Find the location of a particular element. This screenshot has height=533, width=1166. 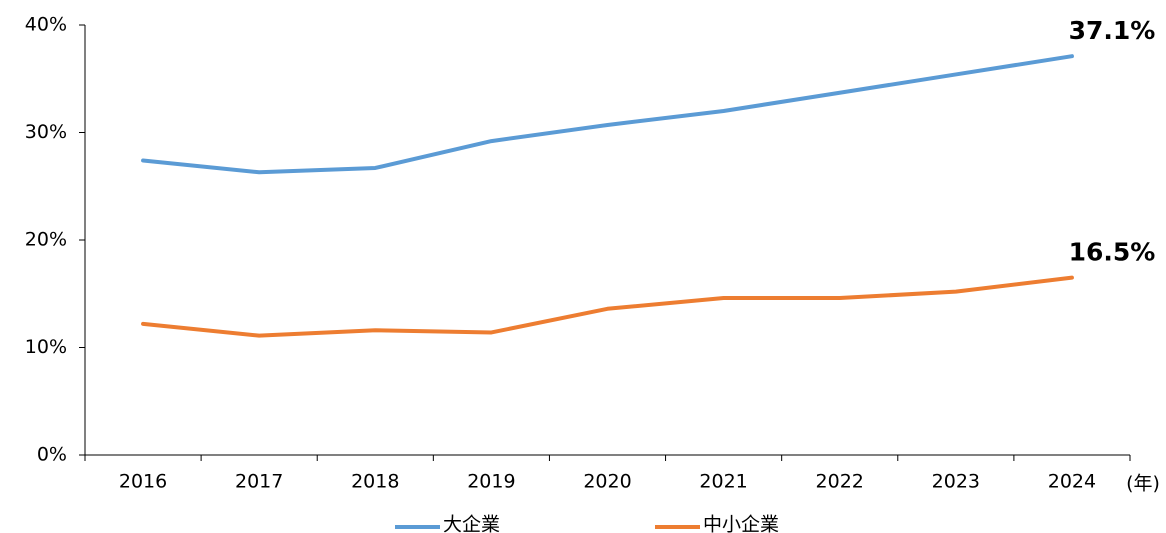

x-tick-label: 2020 is located at coordinates (607, 482).